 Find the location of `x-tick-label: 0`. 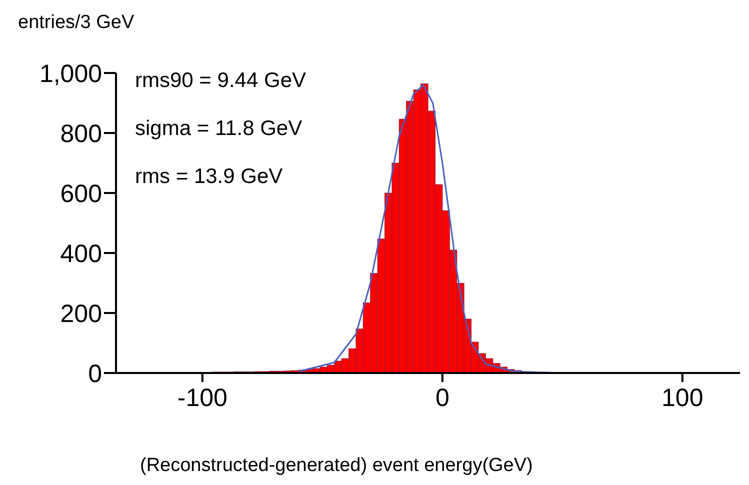

x-tick-label: 0 is located at coordinates (442, 398).